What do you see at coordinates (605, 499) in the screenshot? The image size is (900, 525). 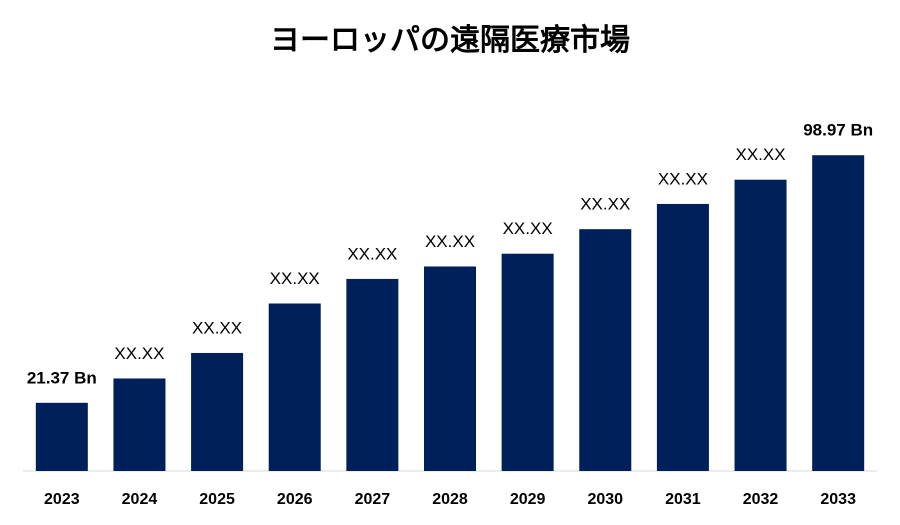 I see `x-tick-label: 2030` at bounding box center [605, 499].